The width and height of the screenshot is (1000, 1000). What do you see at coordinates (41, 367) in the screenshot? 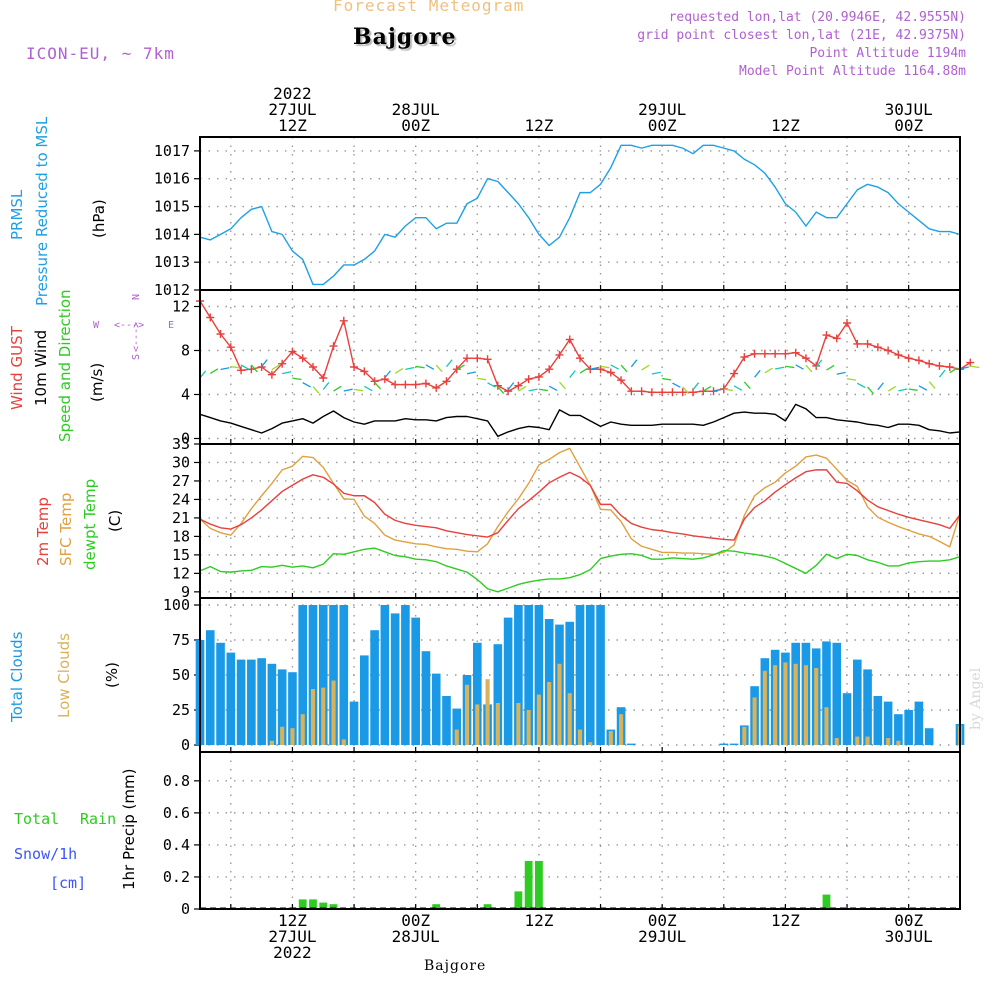
I see `wind-10m-label: 10m Wind` at bounding box center [41, 367].